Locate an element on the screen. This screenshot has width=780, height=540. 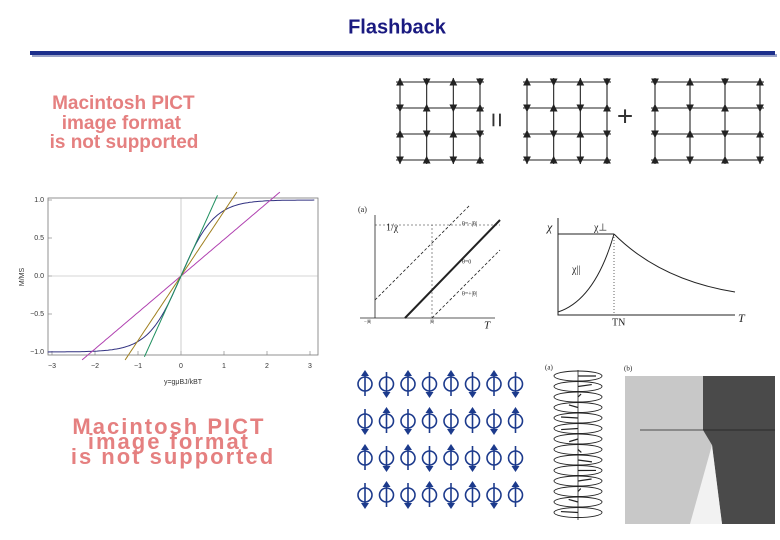
panel-label: (a) is located at coordinates (549, 368).